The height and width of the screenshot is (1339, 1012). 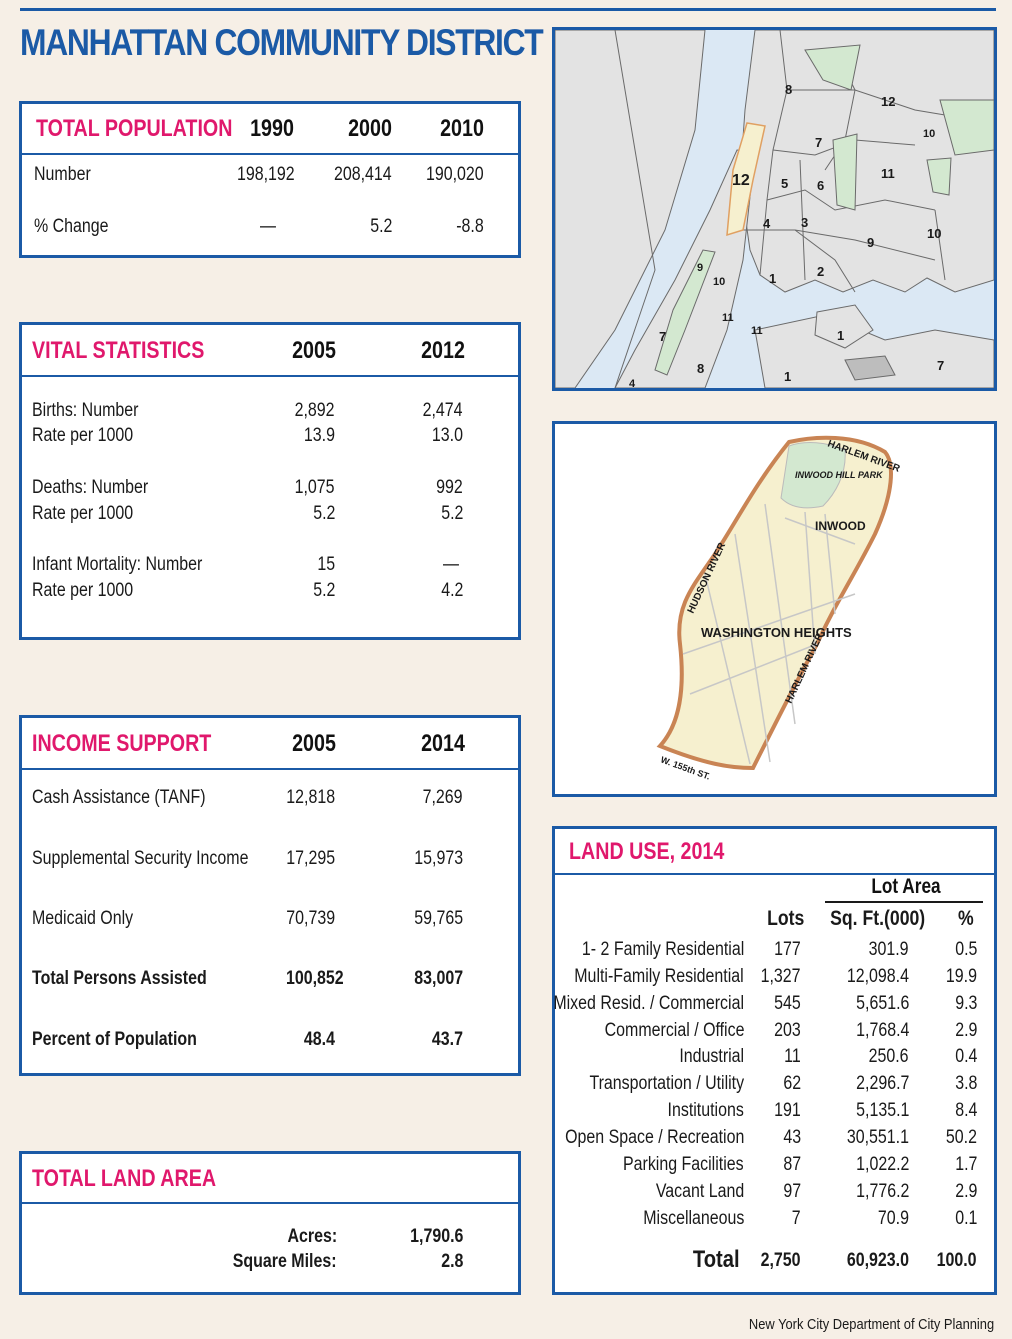 What do you see at coordinates (117, 564) in the screenshot?
I see `row-label: Infant Mortality: Number` at bounding box center [117, 564].